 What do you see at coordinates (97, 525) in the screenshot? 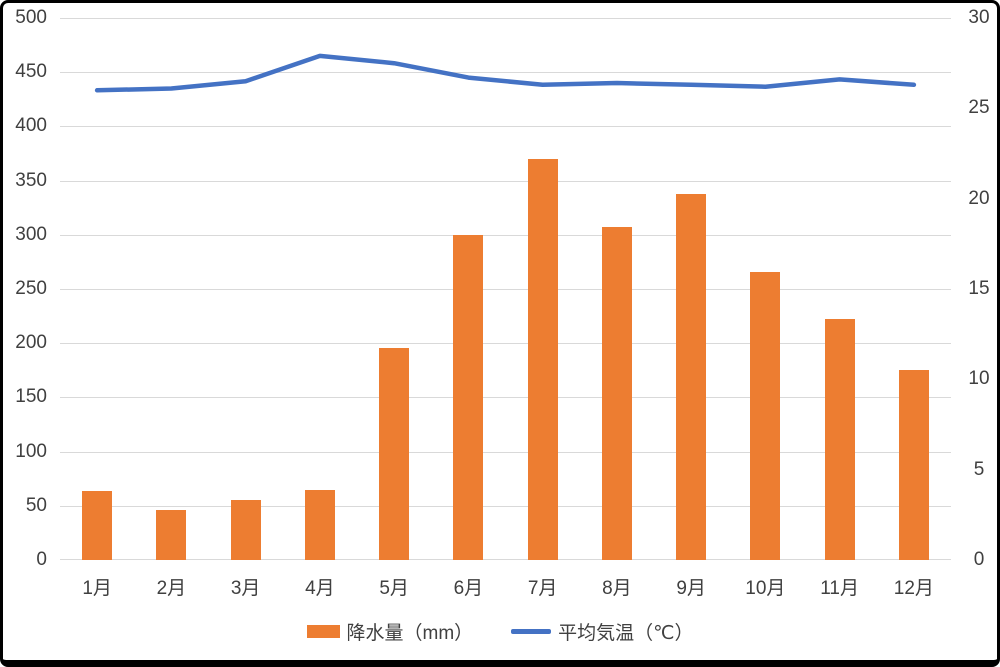
I see `bar-1月` at bounding box center [97, 525].